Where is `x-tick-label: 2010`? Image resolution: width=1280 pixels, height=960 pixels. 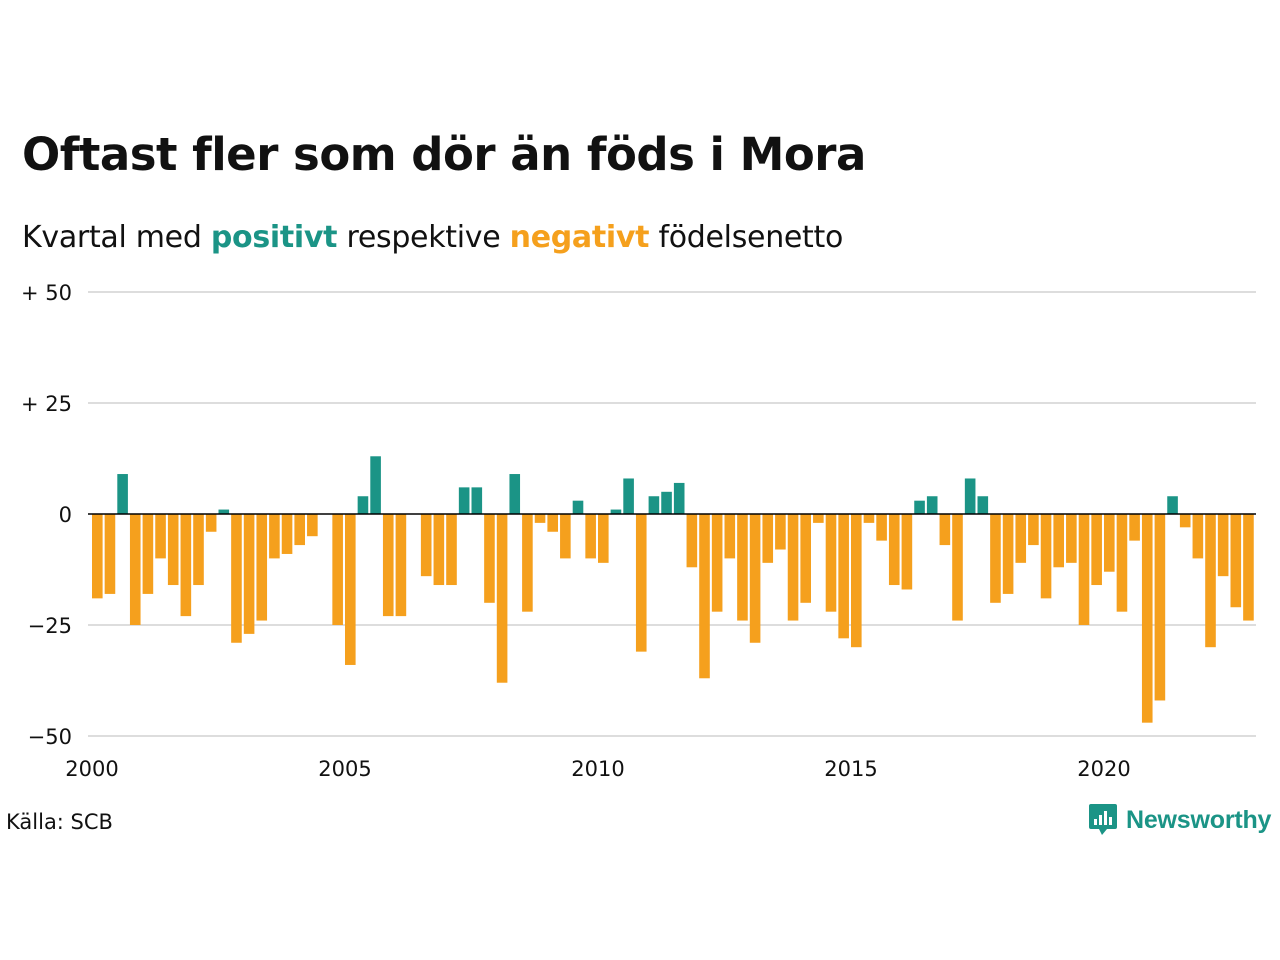 x-tick-label: 2010 is located at coordinates (597, 769).